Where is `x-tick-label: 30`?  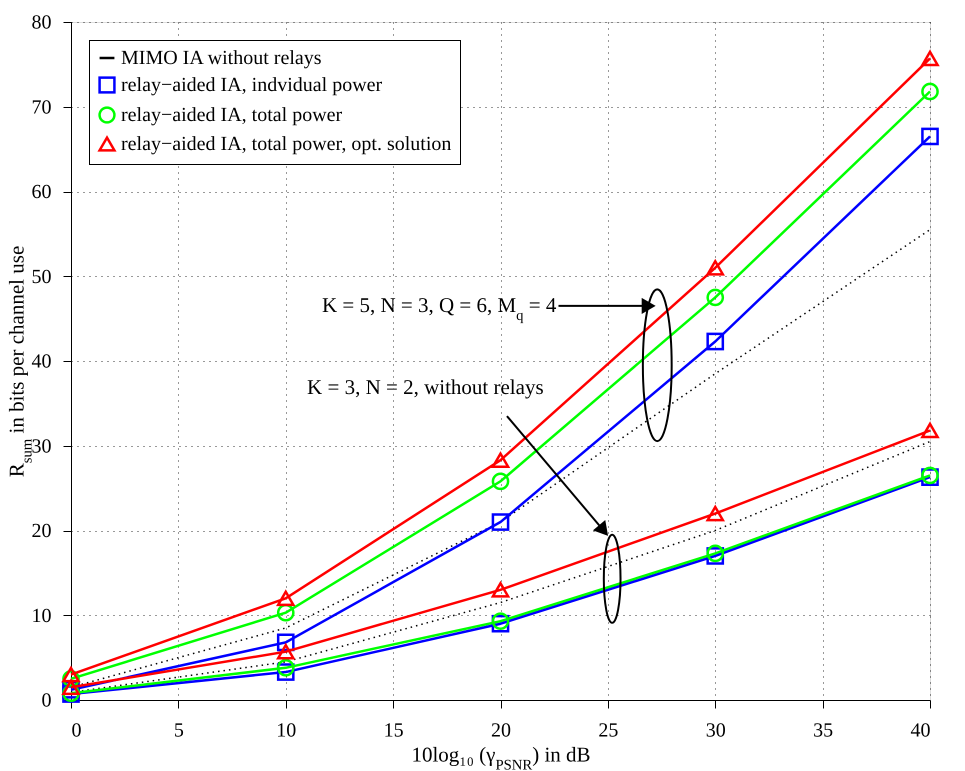 x-tick-label: 30 is located at coordinates (716, 731).